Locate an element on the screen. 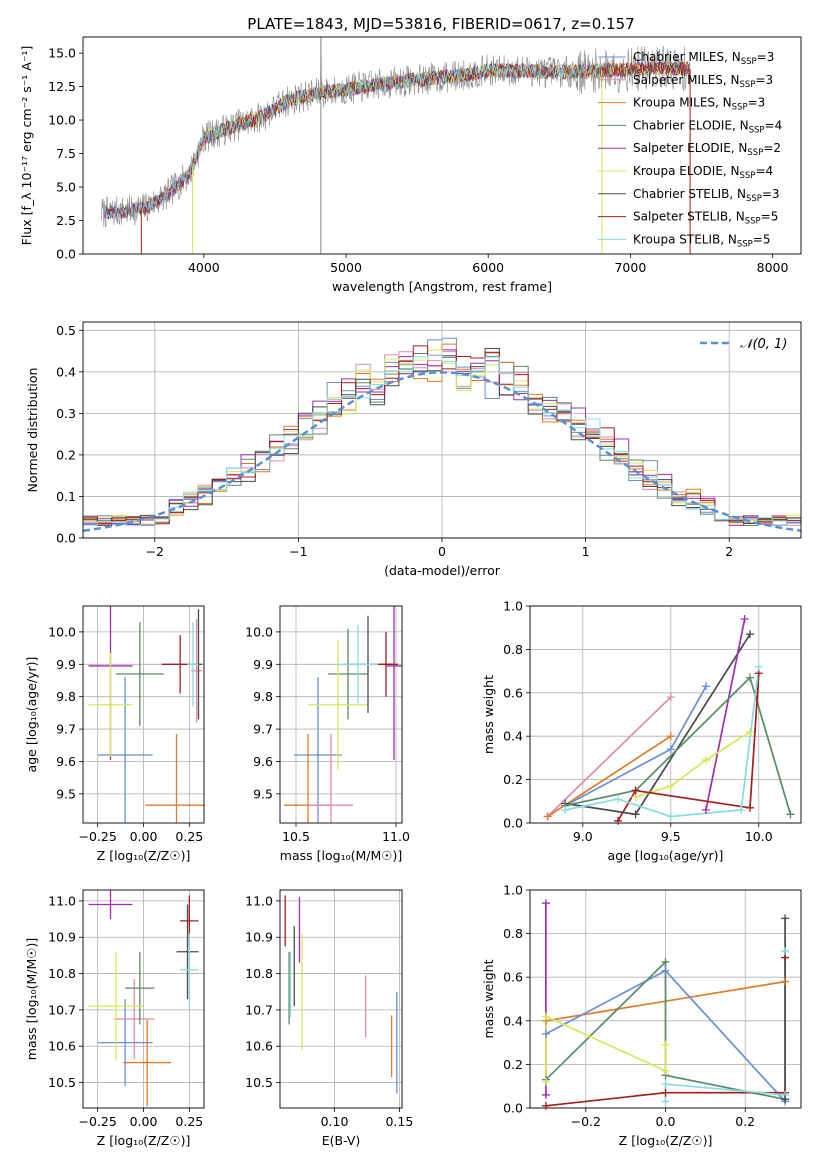 The height and width of the screenshot is (1170, 819). residuals-xtick-label: −2 is located at coordinates (155, 551).